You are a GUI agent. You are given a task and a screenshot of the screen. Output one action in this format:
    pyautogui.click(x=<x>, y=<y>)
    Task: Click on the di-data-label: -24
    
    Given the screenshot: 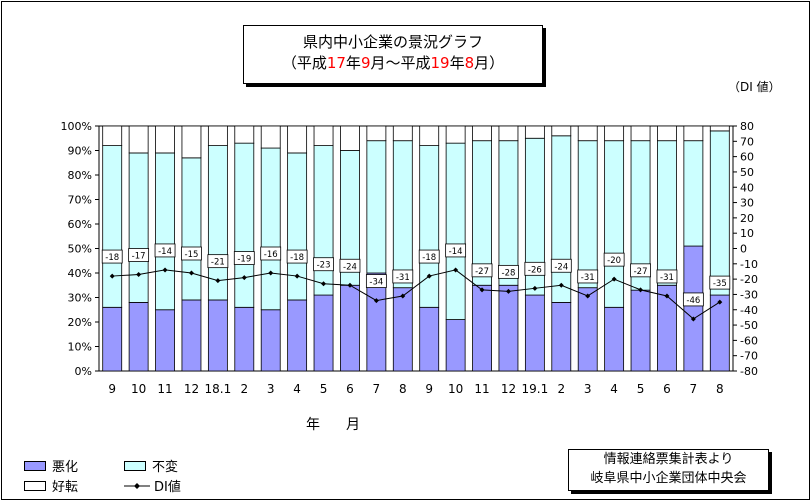 What is the action you would take?
    pyautogui.click(x=561, y=267)
    